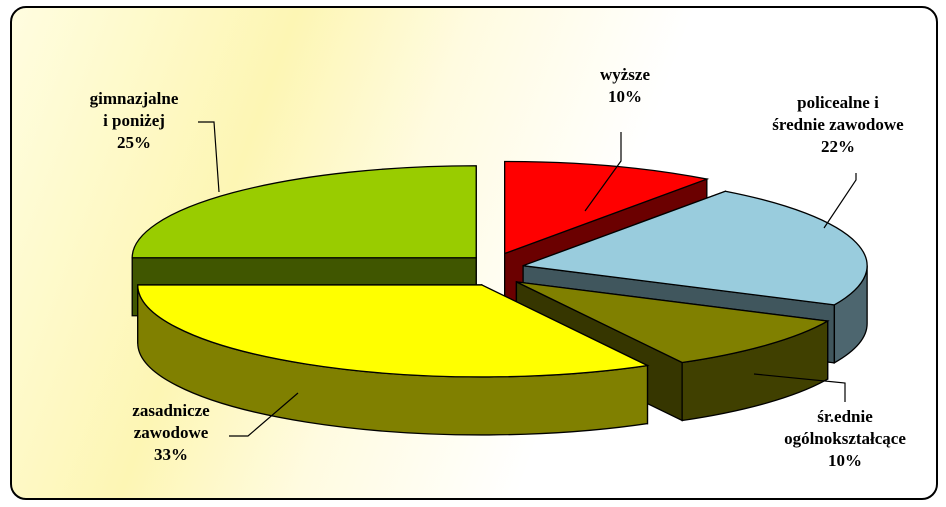 The width and height of the screenshot is (946, 507). Describe the element at coordinates (845, 460) in the screenshot. I see `label-srednie-ogolne-pct: 10%` at that location.